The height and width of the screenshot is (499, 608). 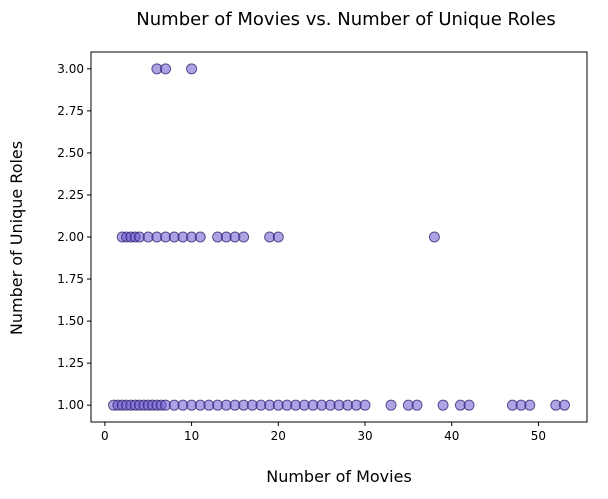 I want to click on x-axis-label: Number of Movies, so click(x=339, y=476).